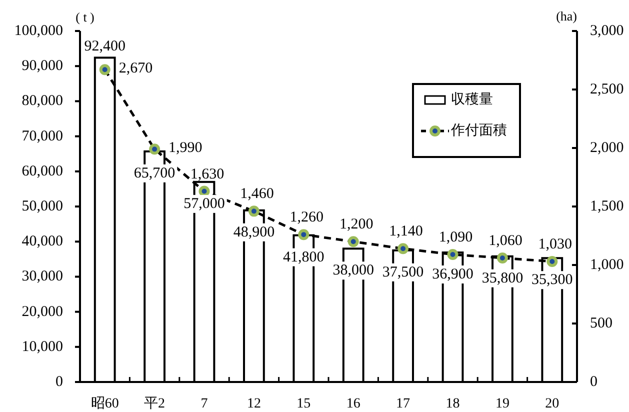 The width and height of the screenshot is (629, 412). I want to click on x-tick: 7, so click(204, 404).